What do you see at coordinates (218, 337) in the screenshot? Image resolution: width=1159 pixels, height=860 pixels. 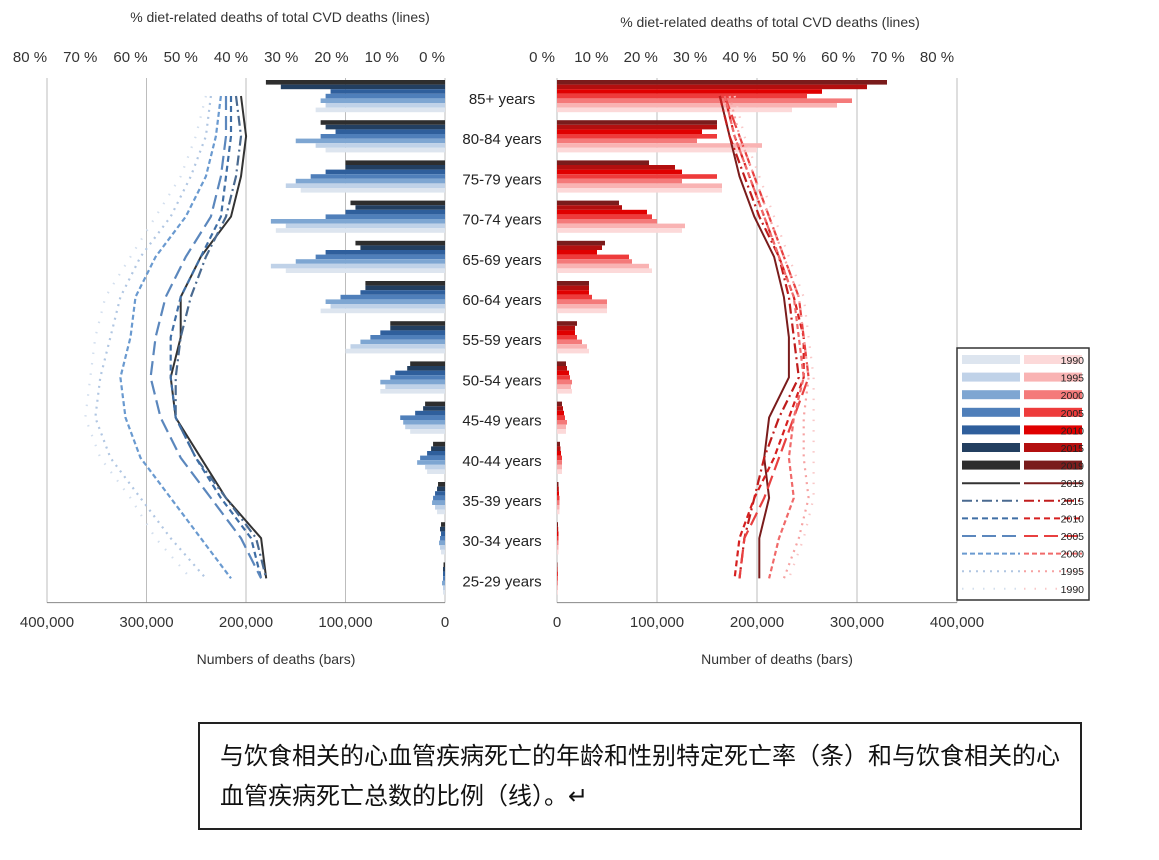 I see `line-left-2019` at bounding box center [218, 337].